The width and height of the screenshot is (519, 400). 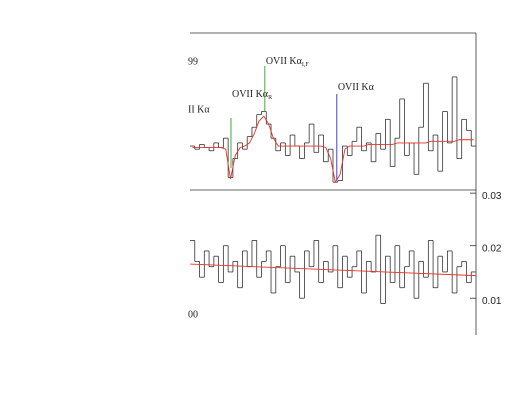 What do you see at coordinates (193, 314) in the screenshot?
I see `corner-label: 00` at bounding box center [193, 314].